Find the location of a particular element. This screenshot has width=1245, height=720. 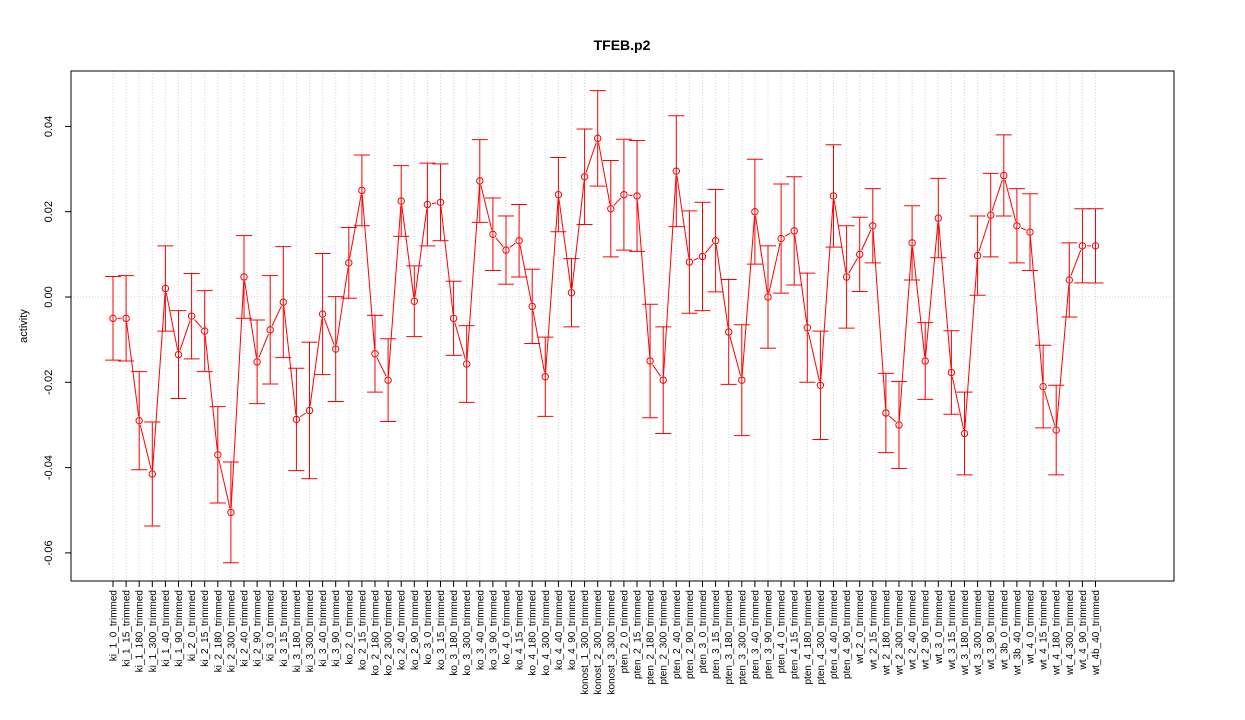

x-tick-label: ko_4_300_trimmed is located at coordinates (546, 633).